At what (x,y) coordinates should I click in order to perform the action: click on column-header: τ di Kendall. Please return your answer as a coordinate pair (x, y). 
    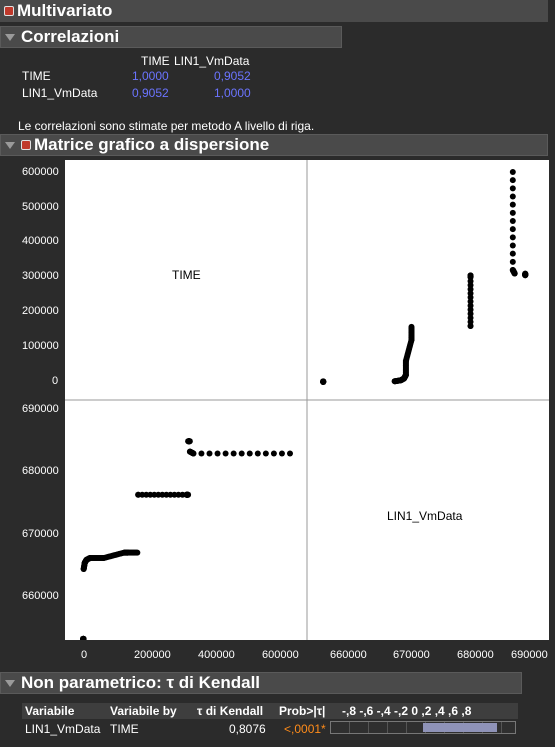
    Looking at the image, I should click on (230, 711).